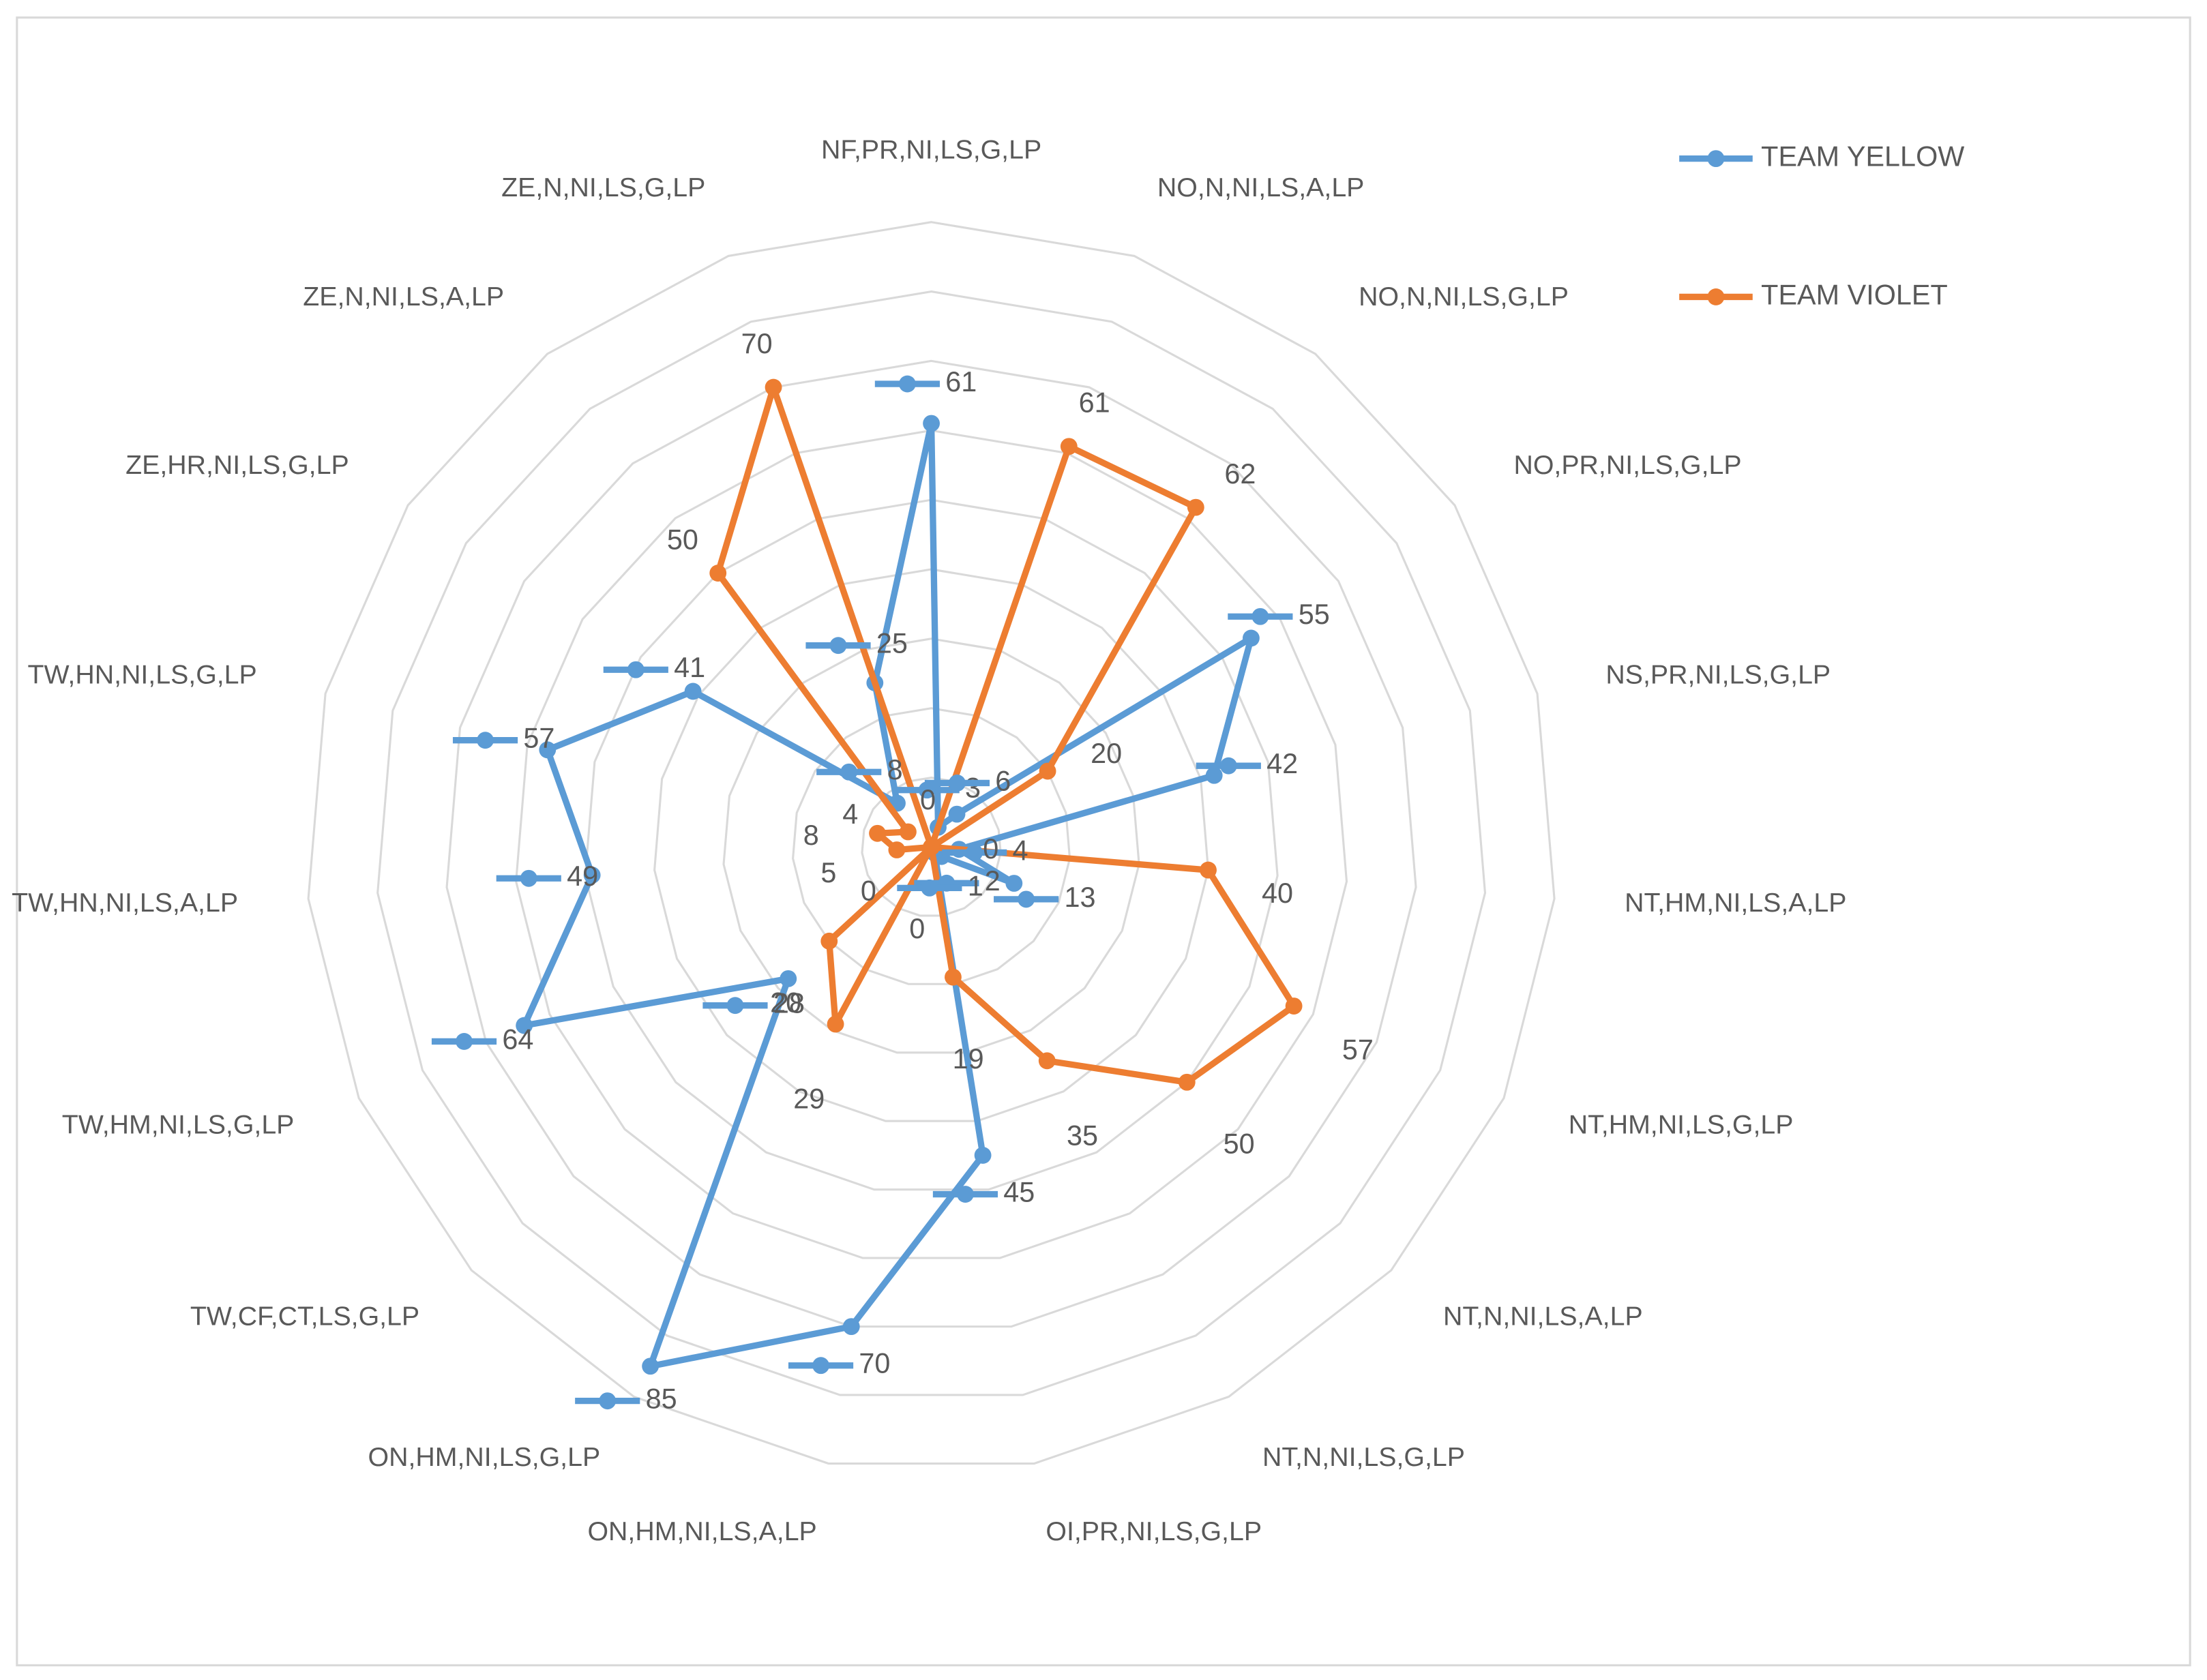 The image size is (2207, 1680). What do you see at coordinates (1261, 187) in the screenshot?
I see `category-label: NO,N,NI,LS,A,LP` at bounding box center [1261, 187].